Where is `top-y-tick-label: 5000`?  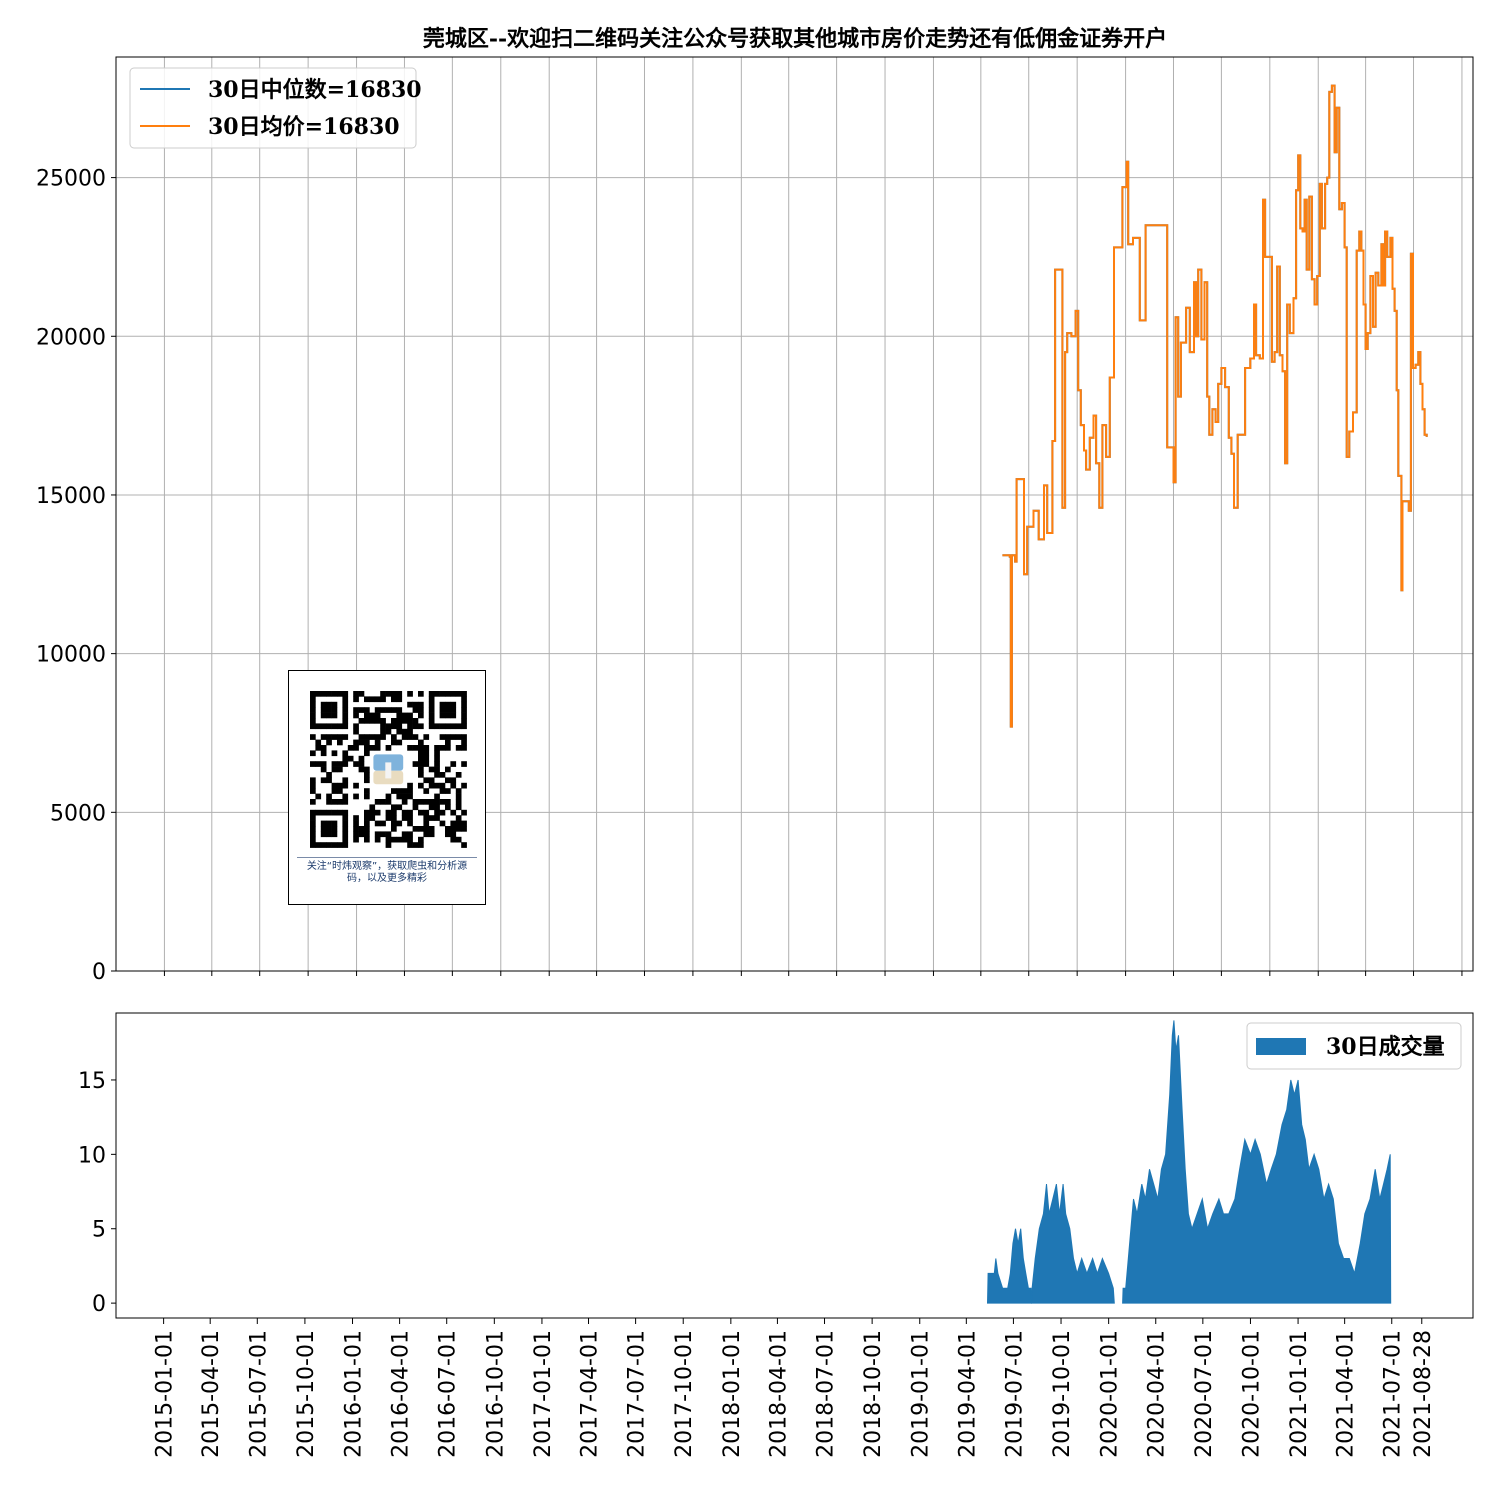 top-y-tick-label: 5000 is located at coordinates (78, 813).